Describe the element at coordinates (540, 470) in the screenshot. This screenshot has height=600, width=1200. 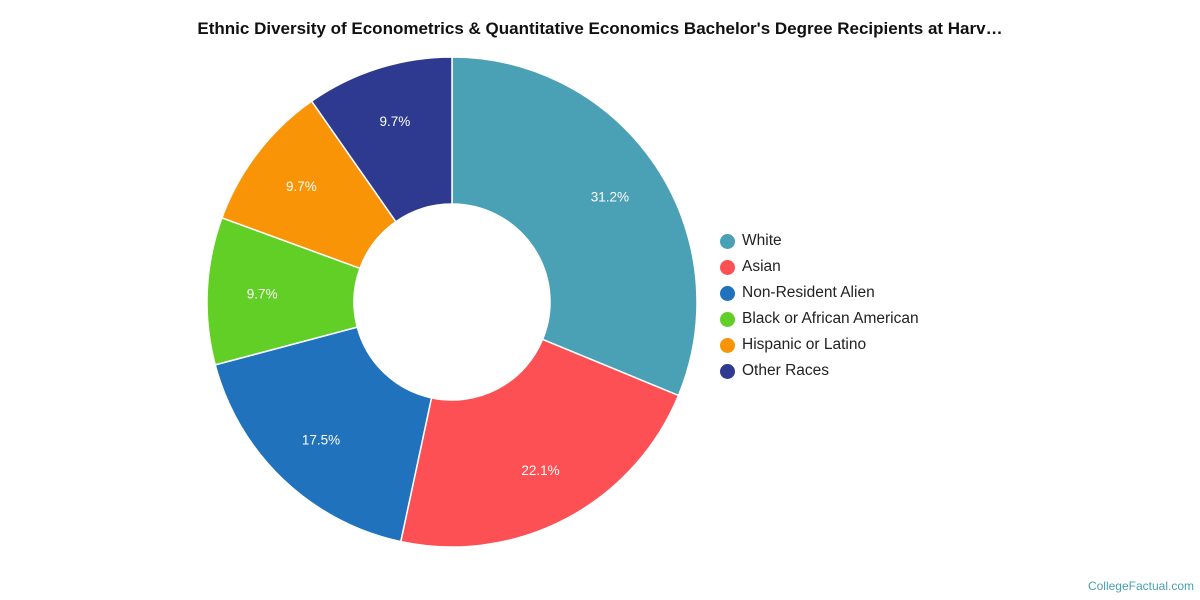
I see `slice-label: 22.1%` at that location.